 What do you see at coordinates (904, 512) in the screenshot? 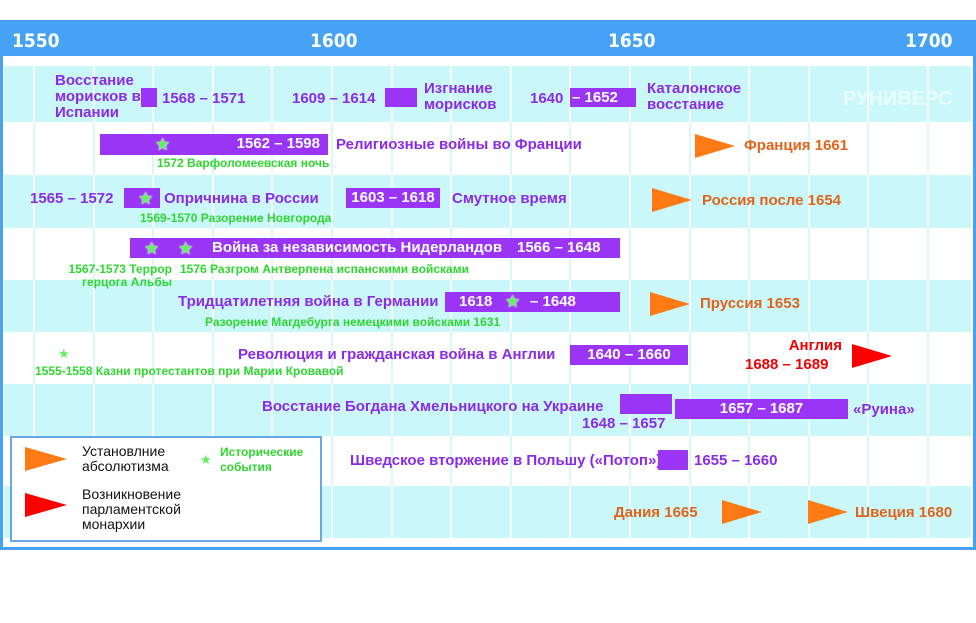
I see `sweden-absolutism: Швеция 1680` at bounding box center [904, 512].